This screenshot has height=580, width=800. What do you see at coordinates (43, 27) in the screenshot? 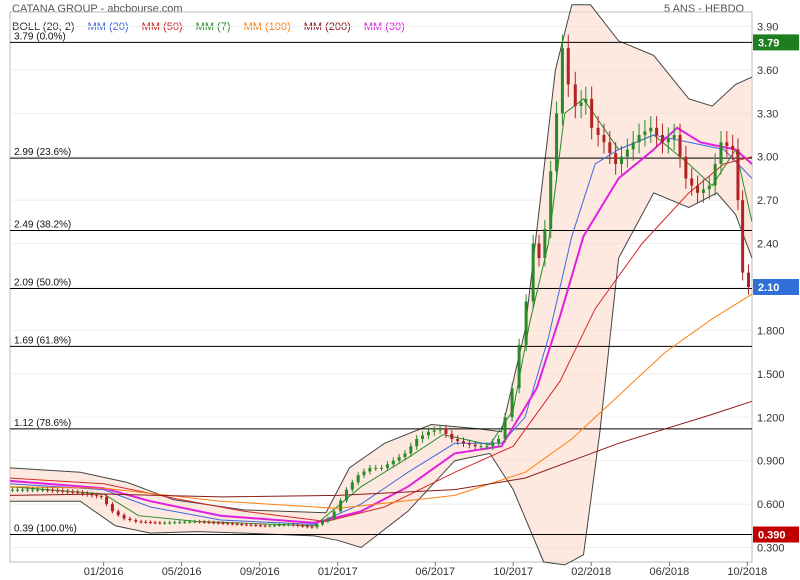
I see `legend-boll: BOLL (20, 2)` at bounding box center [43, 27].